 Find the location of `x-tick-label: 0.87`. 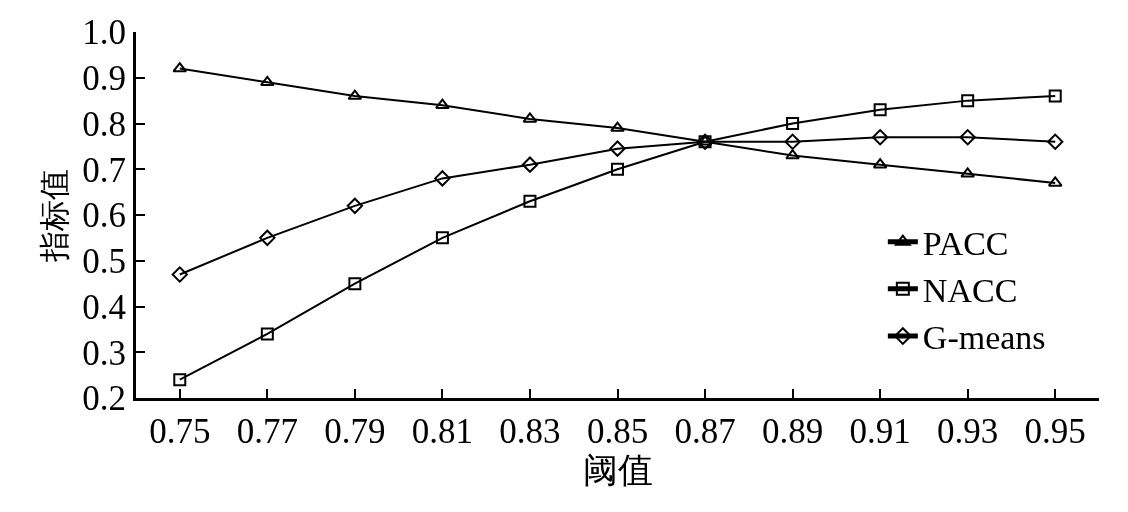

x-tick-label: 0.87 is located at coordinates (705, 431).